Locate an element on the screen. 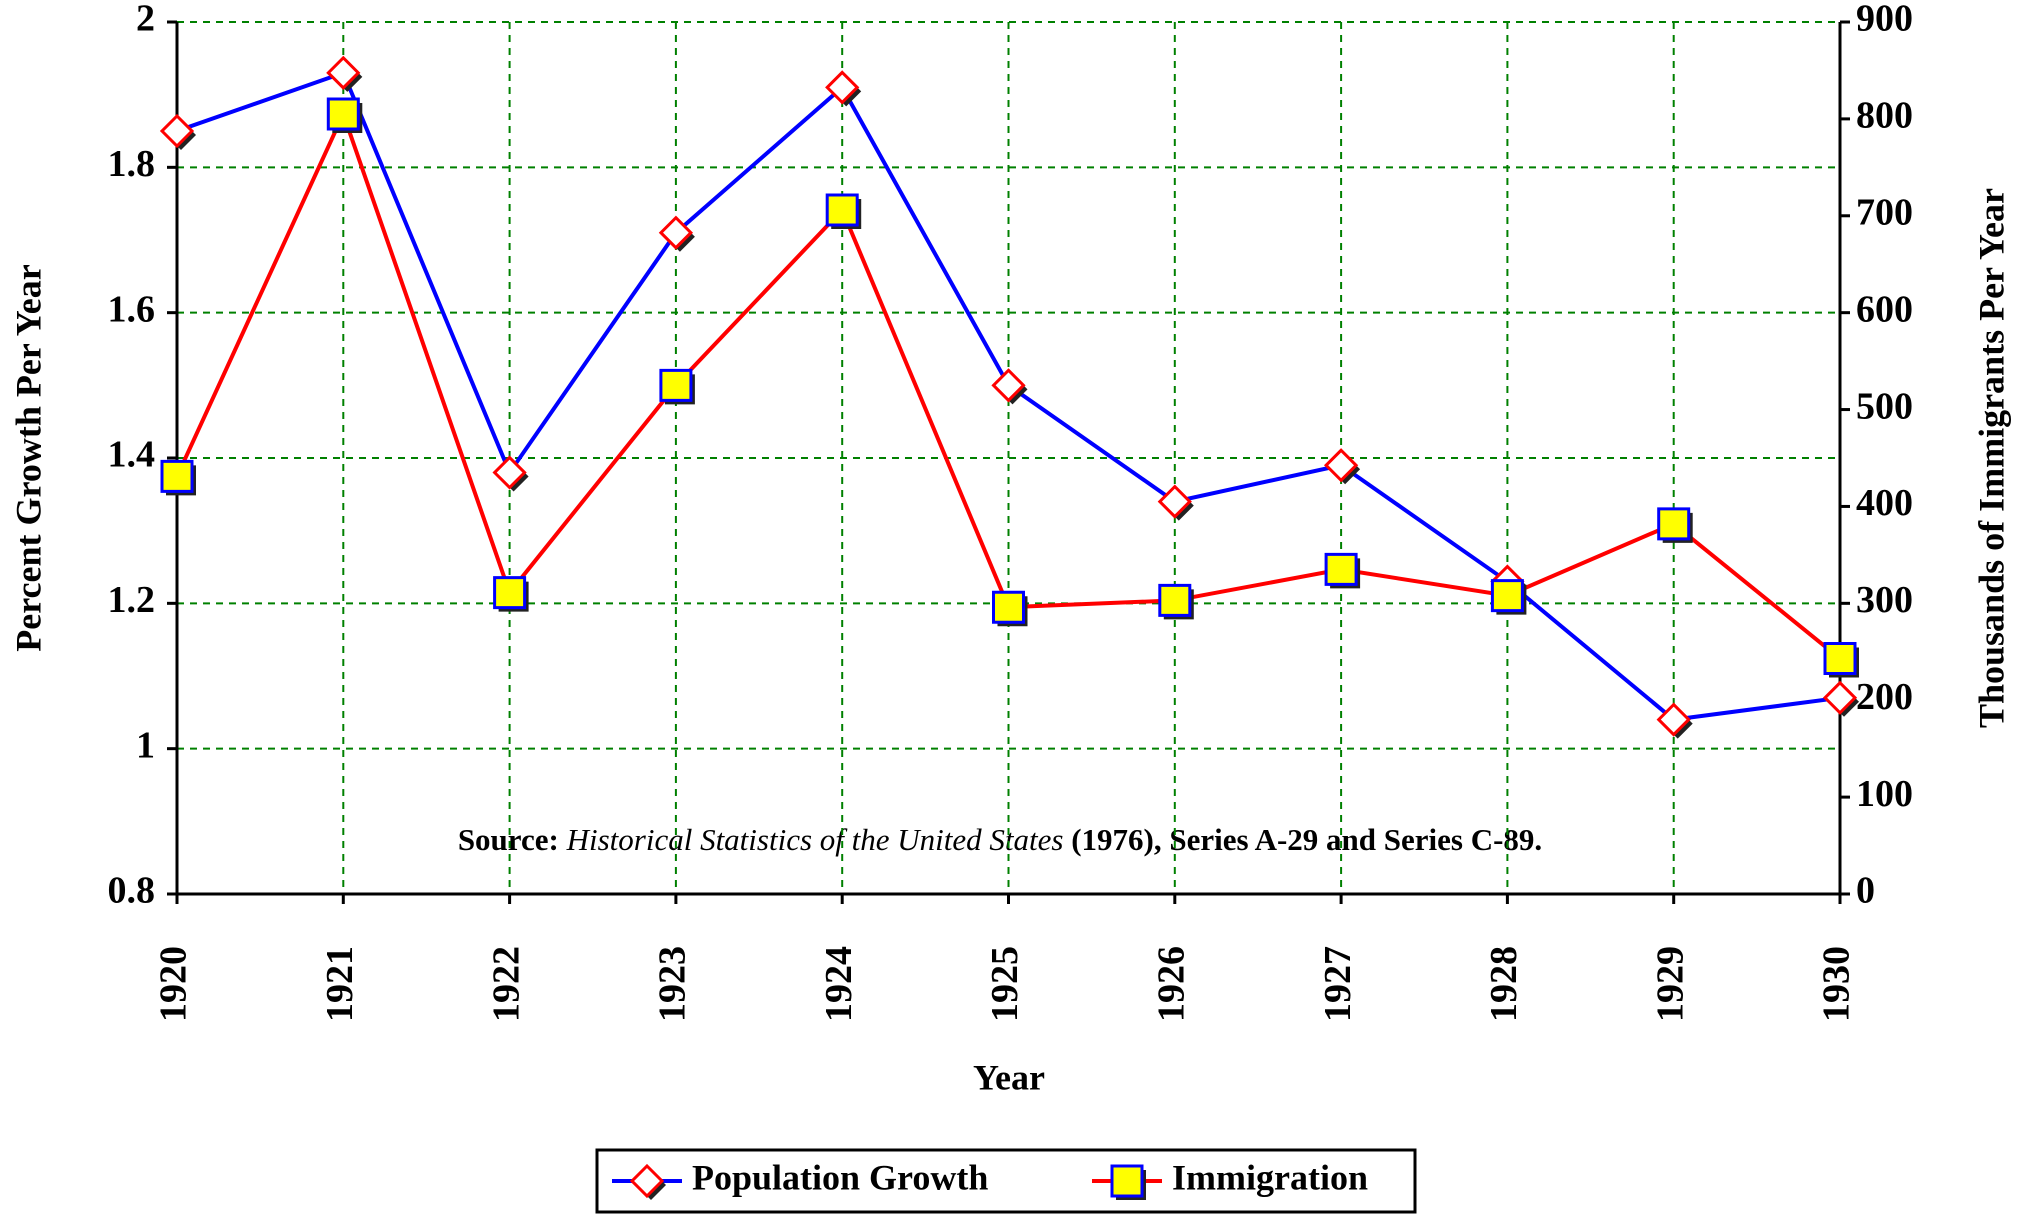 This screenshot has width=2023, height=1215. x-tick-label: 1921 is located at coordinates (340, 984).